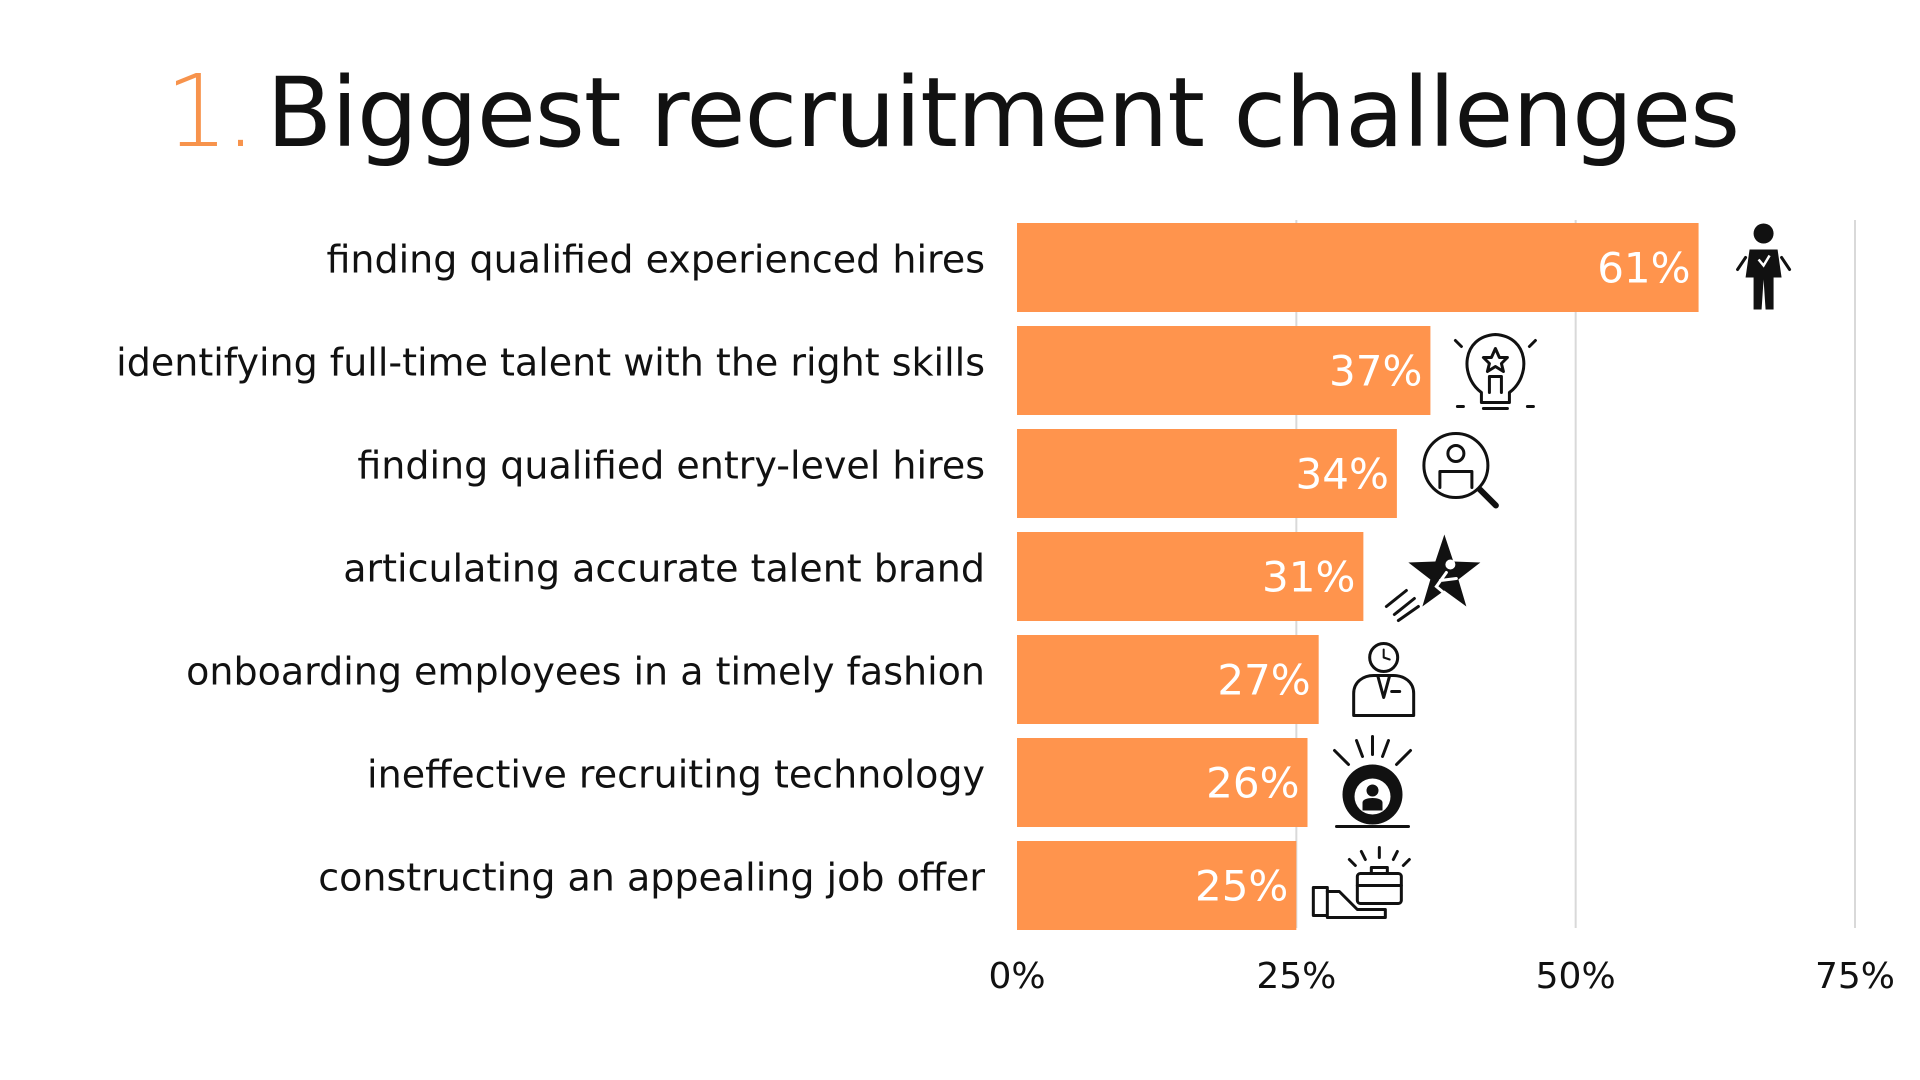  Describe the element at coordinates (1375, 371) in the screenshot. I see `bar-value-label: 37%` at that location.